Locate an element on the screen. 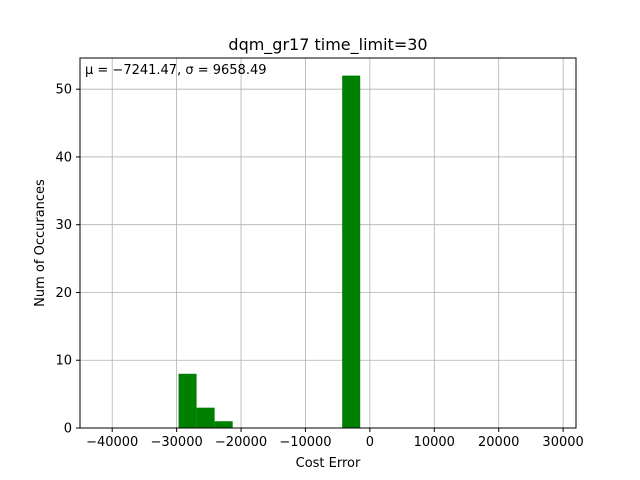  y-axis-label: Num of Occurances is located at coordinates (40, 243).